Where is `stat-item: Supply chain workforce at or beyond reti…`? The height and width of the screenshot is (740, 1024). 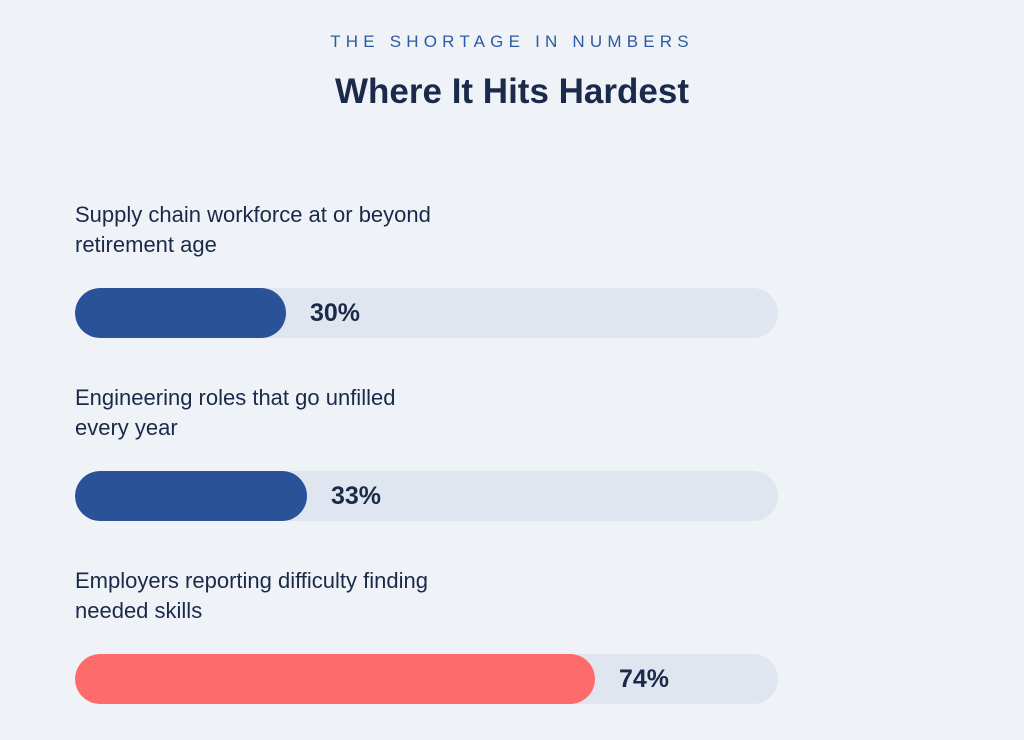
stat-item: Supply chain workforce at or beyond reti… is located at coordinates (426, 269).